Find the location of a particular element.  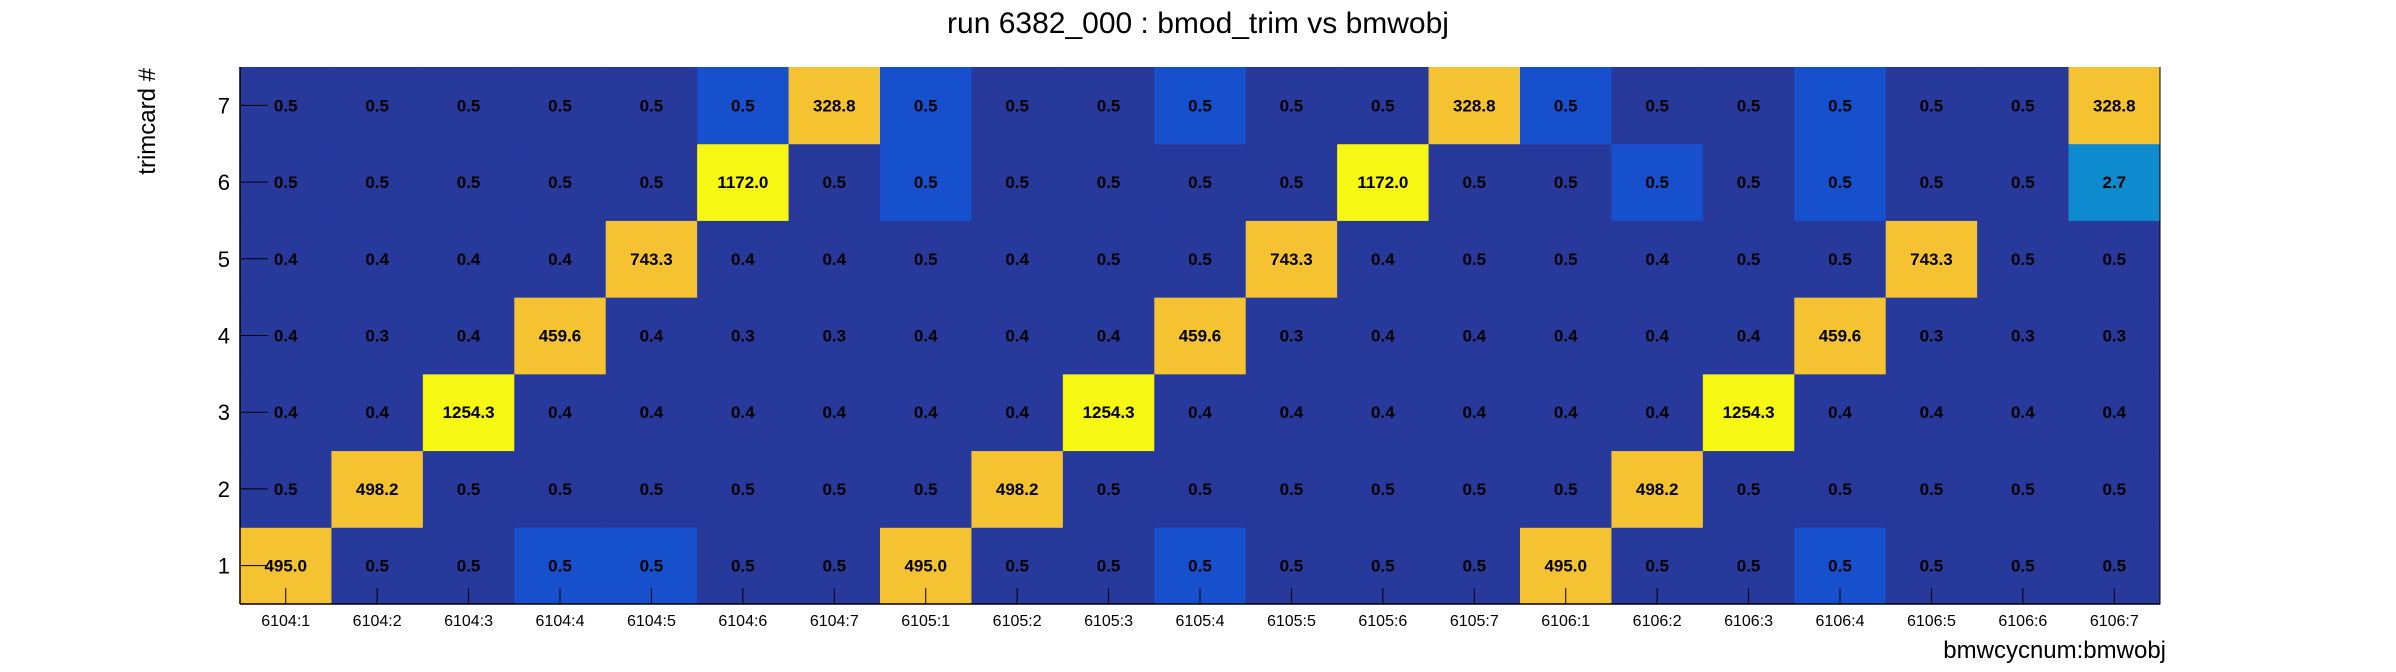

y-tick-label: 7 is located at coordinates (224, 105).